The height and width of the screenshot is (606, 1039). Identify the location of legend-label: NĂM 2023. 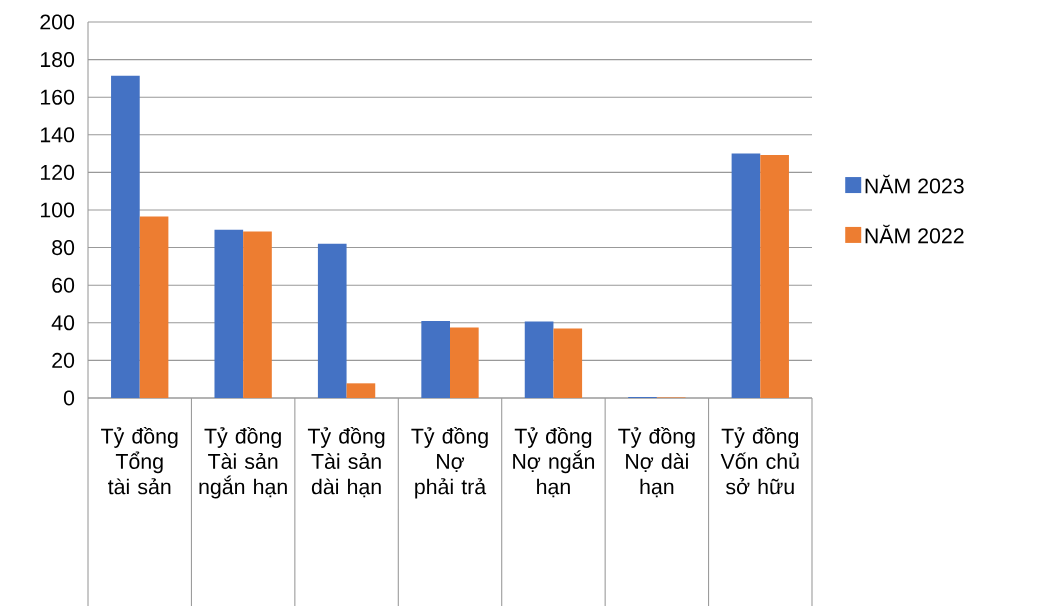
(914, 184).